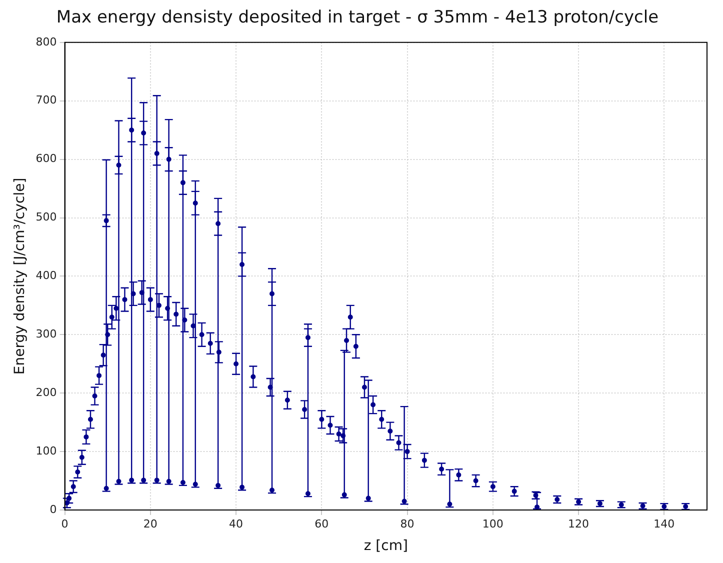  I want to click on y-tick-label: 200, so click(46, 392).